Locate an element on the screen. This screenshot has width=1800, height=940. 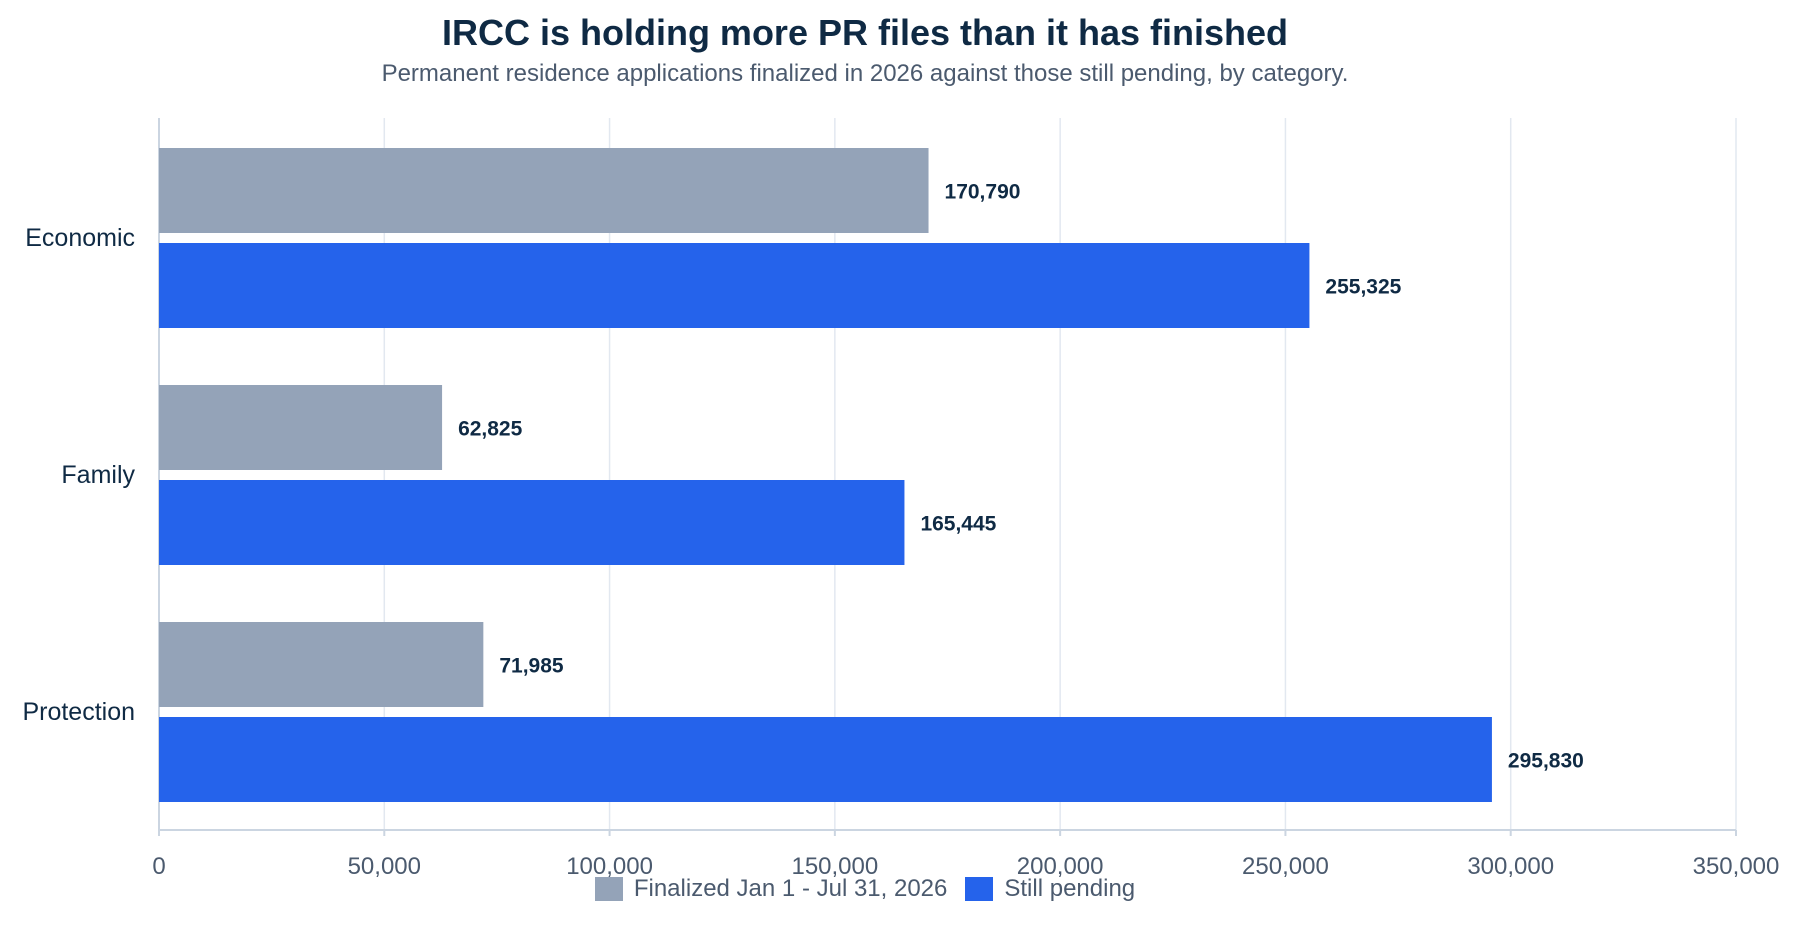
category-label: Family is located at coordinates (98, 475).